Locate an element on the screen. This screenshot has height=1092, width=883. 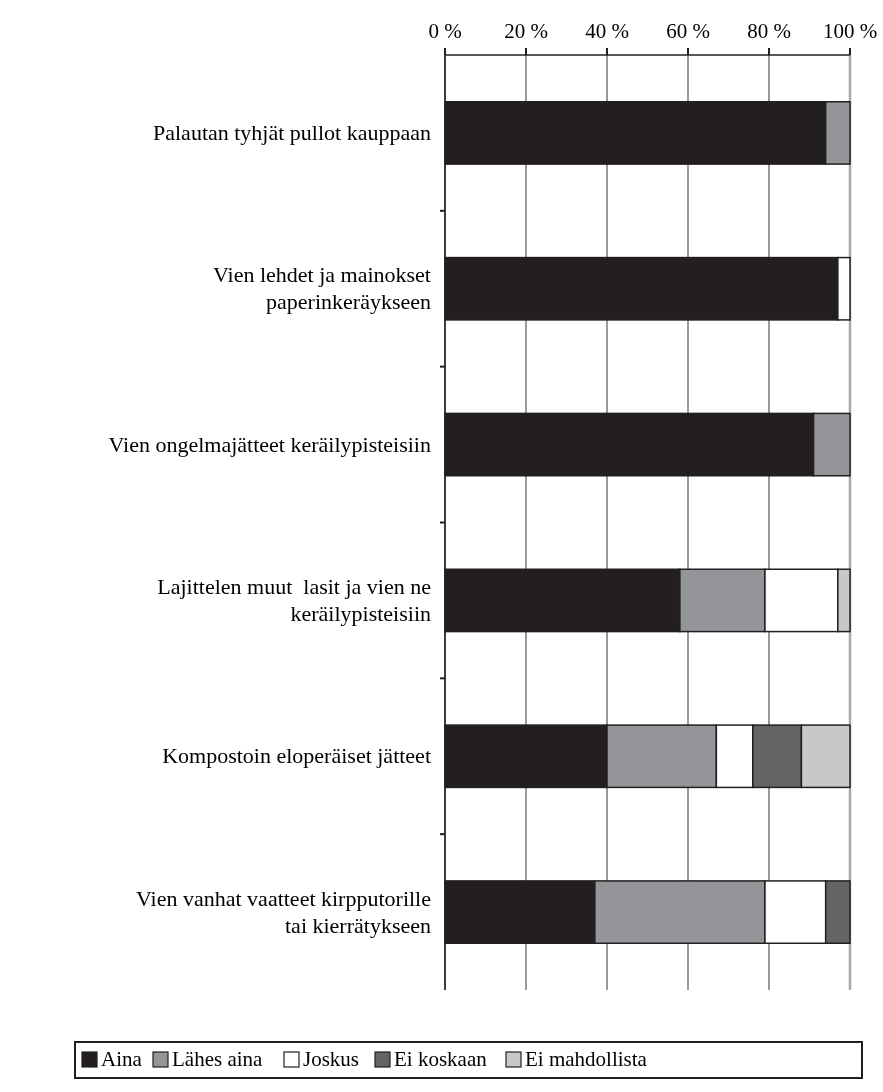
y-tick-label: Vien lehdet ja mainokset paperinkeräykseen is located at coordinates (321, 288).